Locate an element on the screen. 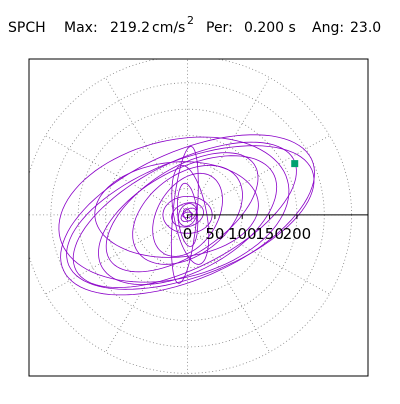  x-tick-label-150: 150 is located at coordinates (269, 234).